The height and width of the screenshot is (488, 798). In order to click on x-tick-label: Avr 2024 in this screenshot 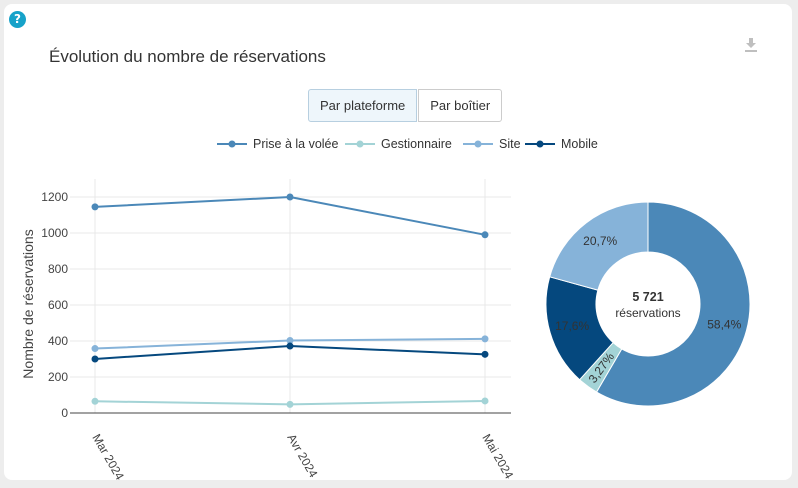, I will do `click(302, 456)`.